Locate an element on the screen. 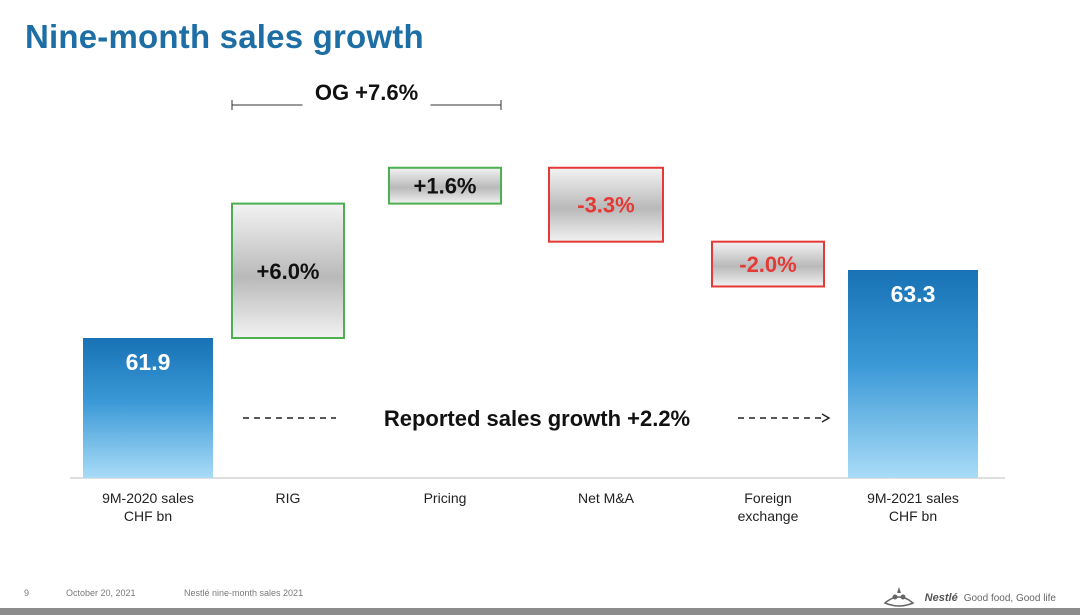 The width and height of the screenshot is (1080, 615). data-label-5: 63.3 is located at coordinates (913, 294).